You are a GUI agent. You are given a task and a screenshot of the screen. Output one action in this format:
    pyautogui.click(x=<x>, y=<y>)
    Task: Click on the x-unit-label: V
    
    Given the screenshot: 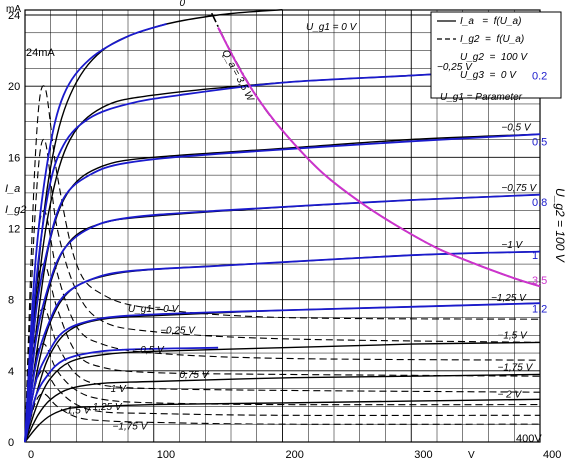 What is the action you would take?
    pyautogui.click(x=471, y=455)
    